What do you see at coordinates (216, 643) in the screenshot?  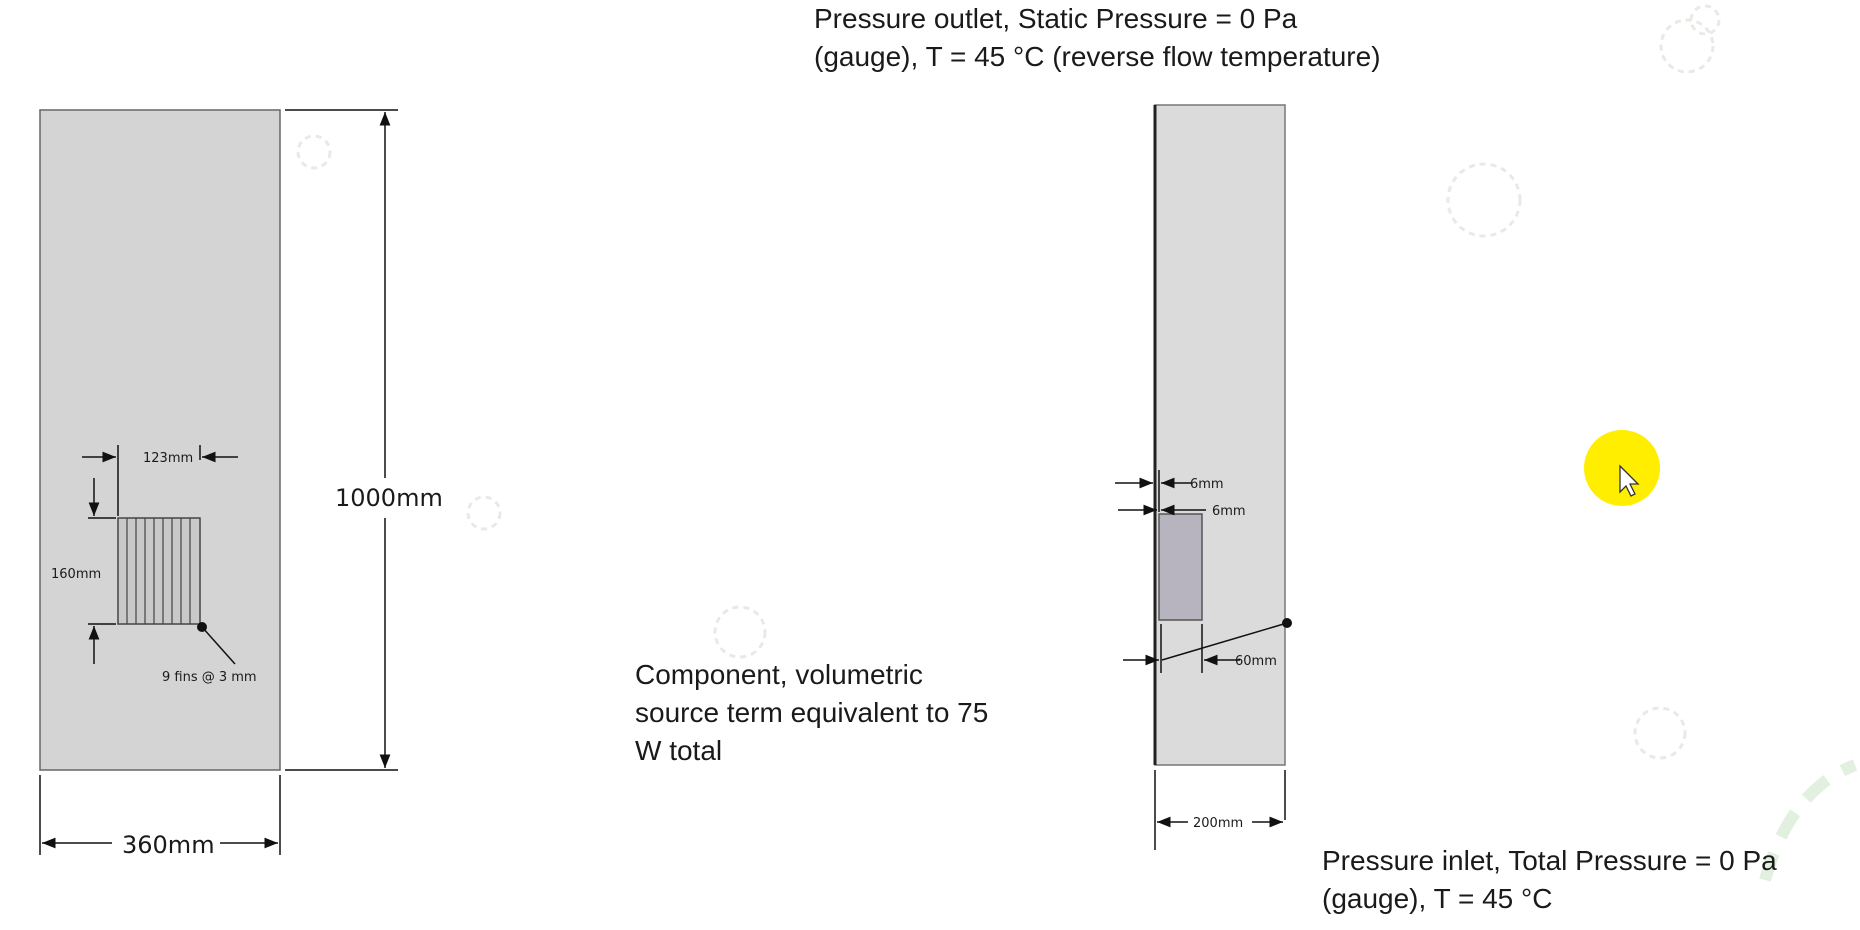 I see `fins-leader` at bounding box center [216, 643].